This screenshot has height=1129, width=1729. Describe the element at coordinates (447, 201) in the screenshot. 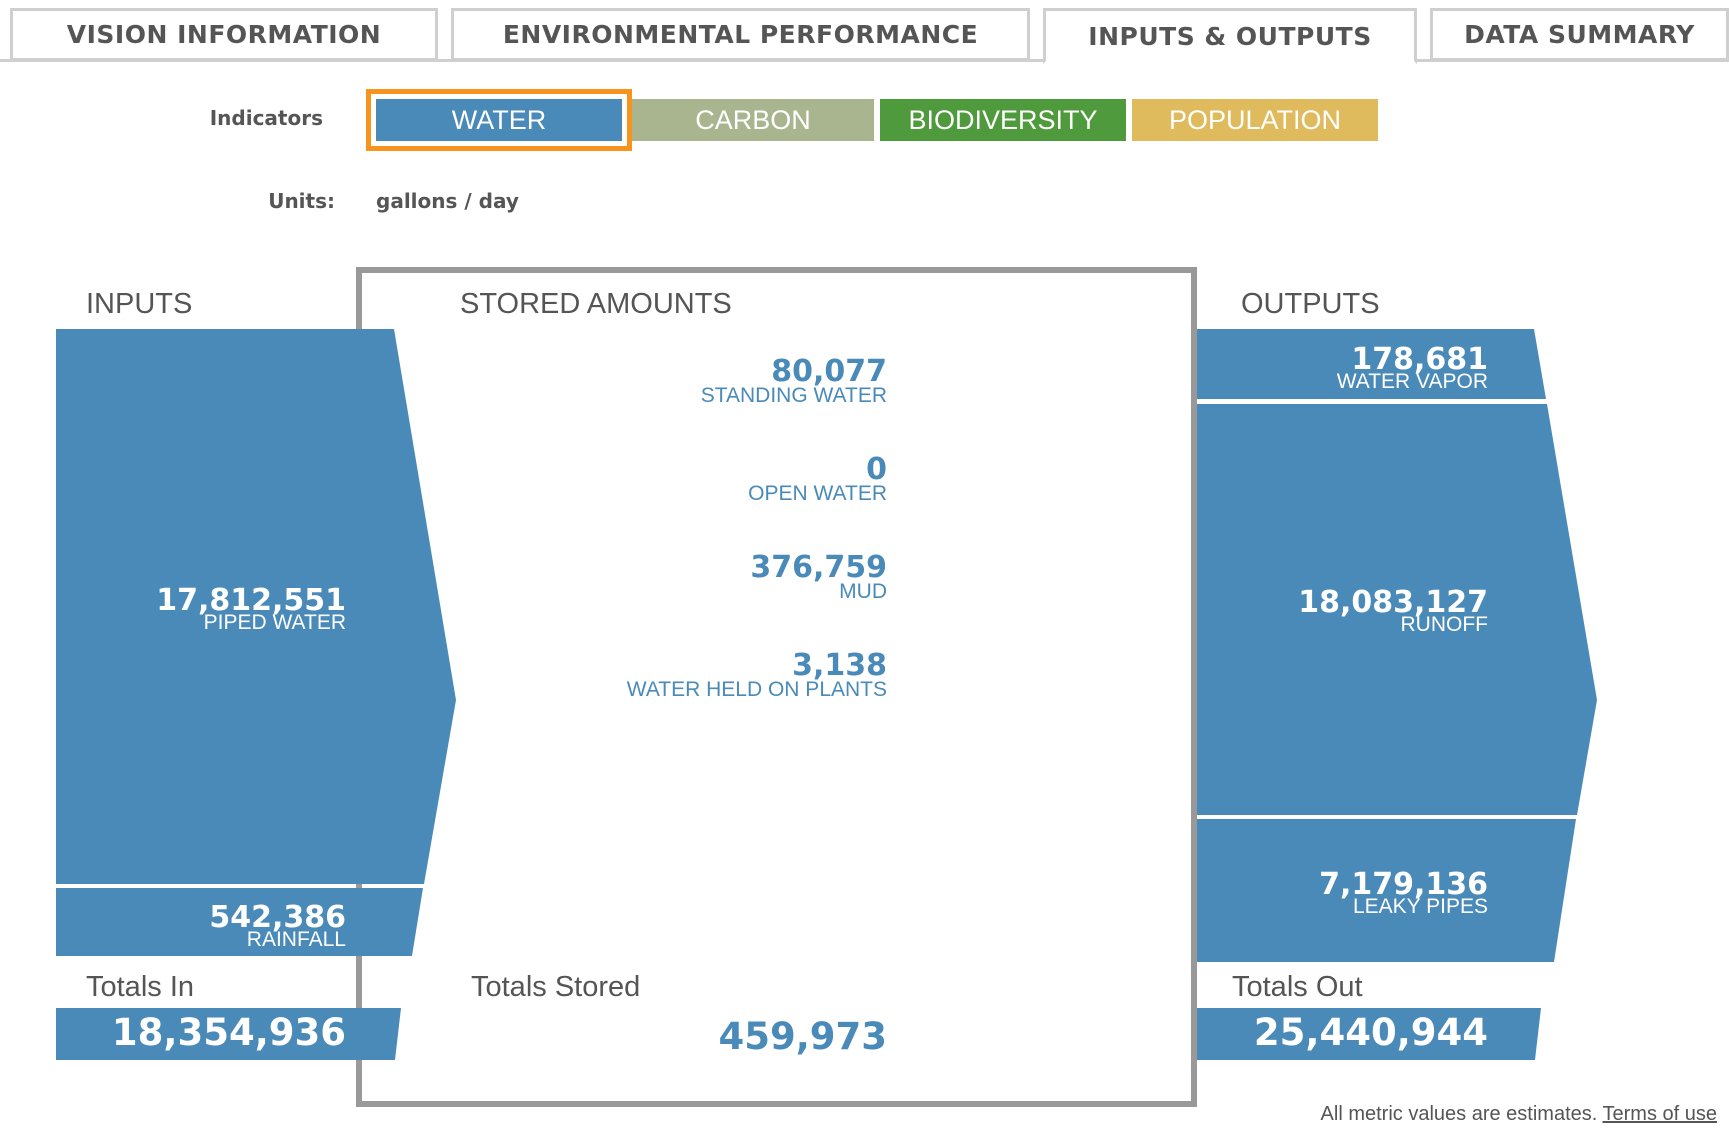

I see `units-value: gallons / day` at that location.